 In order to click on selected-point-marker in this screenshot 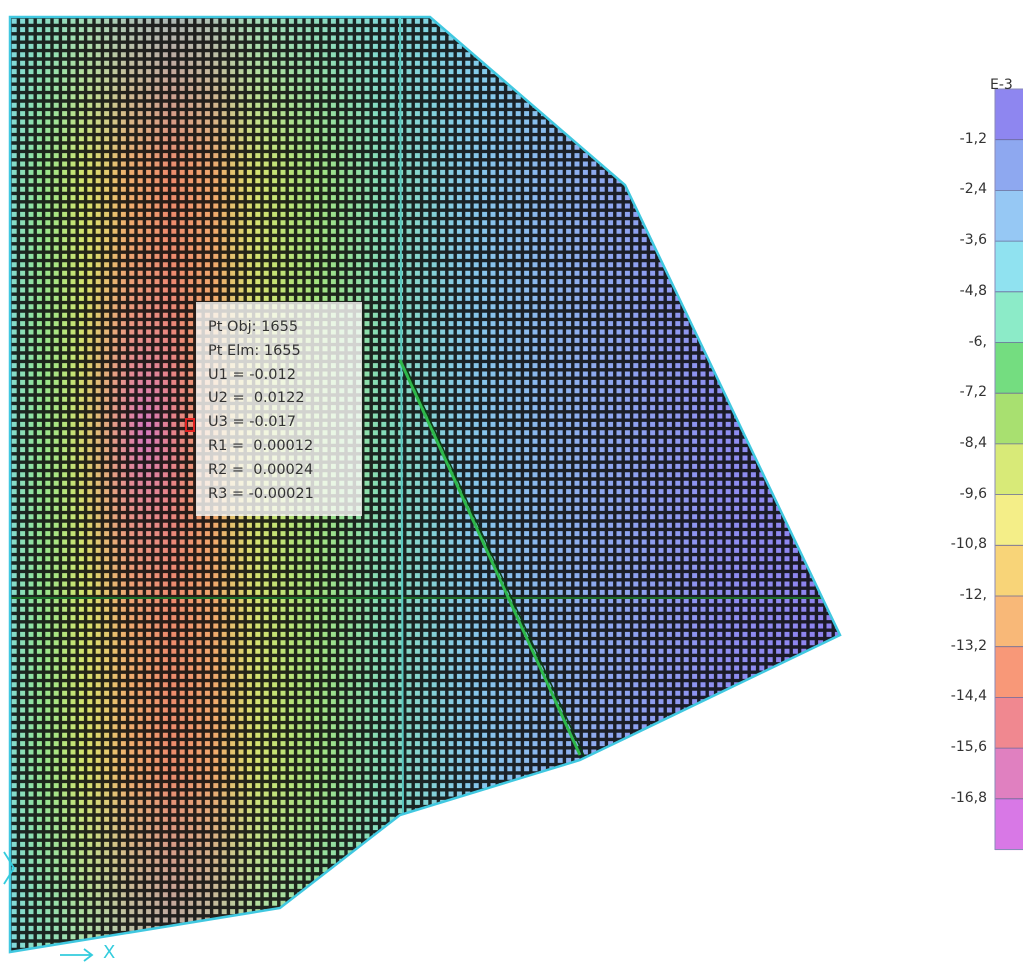, I will do `click(190, 425)`.